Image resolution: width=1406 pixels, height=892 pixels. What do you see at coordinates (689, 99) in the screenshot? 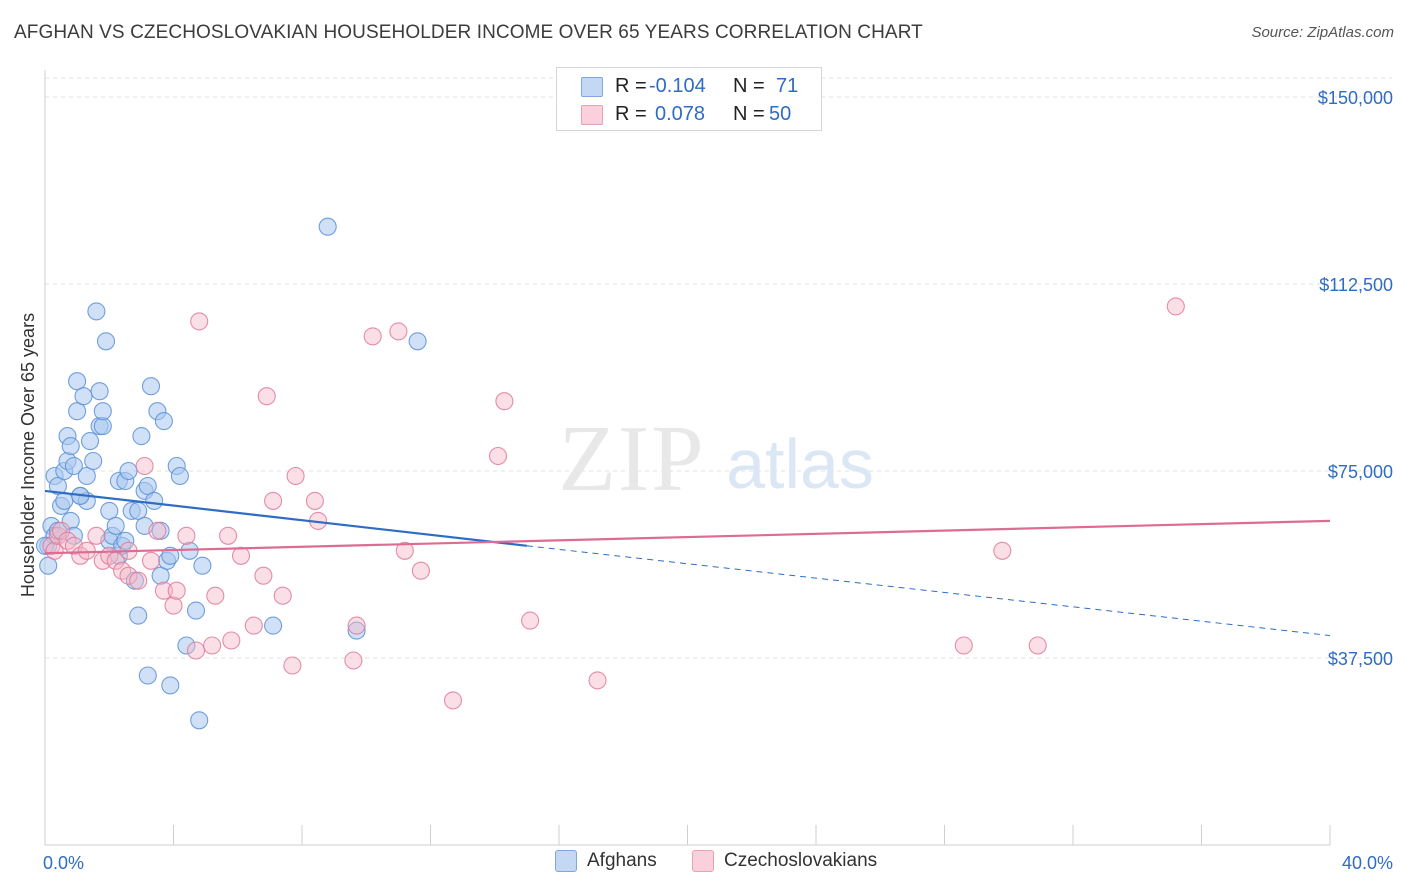
I see `correlation-legend: R = -0.104 N = 71 R = 0.078 N = 50` at bounding box center [689, 99].